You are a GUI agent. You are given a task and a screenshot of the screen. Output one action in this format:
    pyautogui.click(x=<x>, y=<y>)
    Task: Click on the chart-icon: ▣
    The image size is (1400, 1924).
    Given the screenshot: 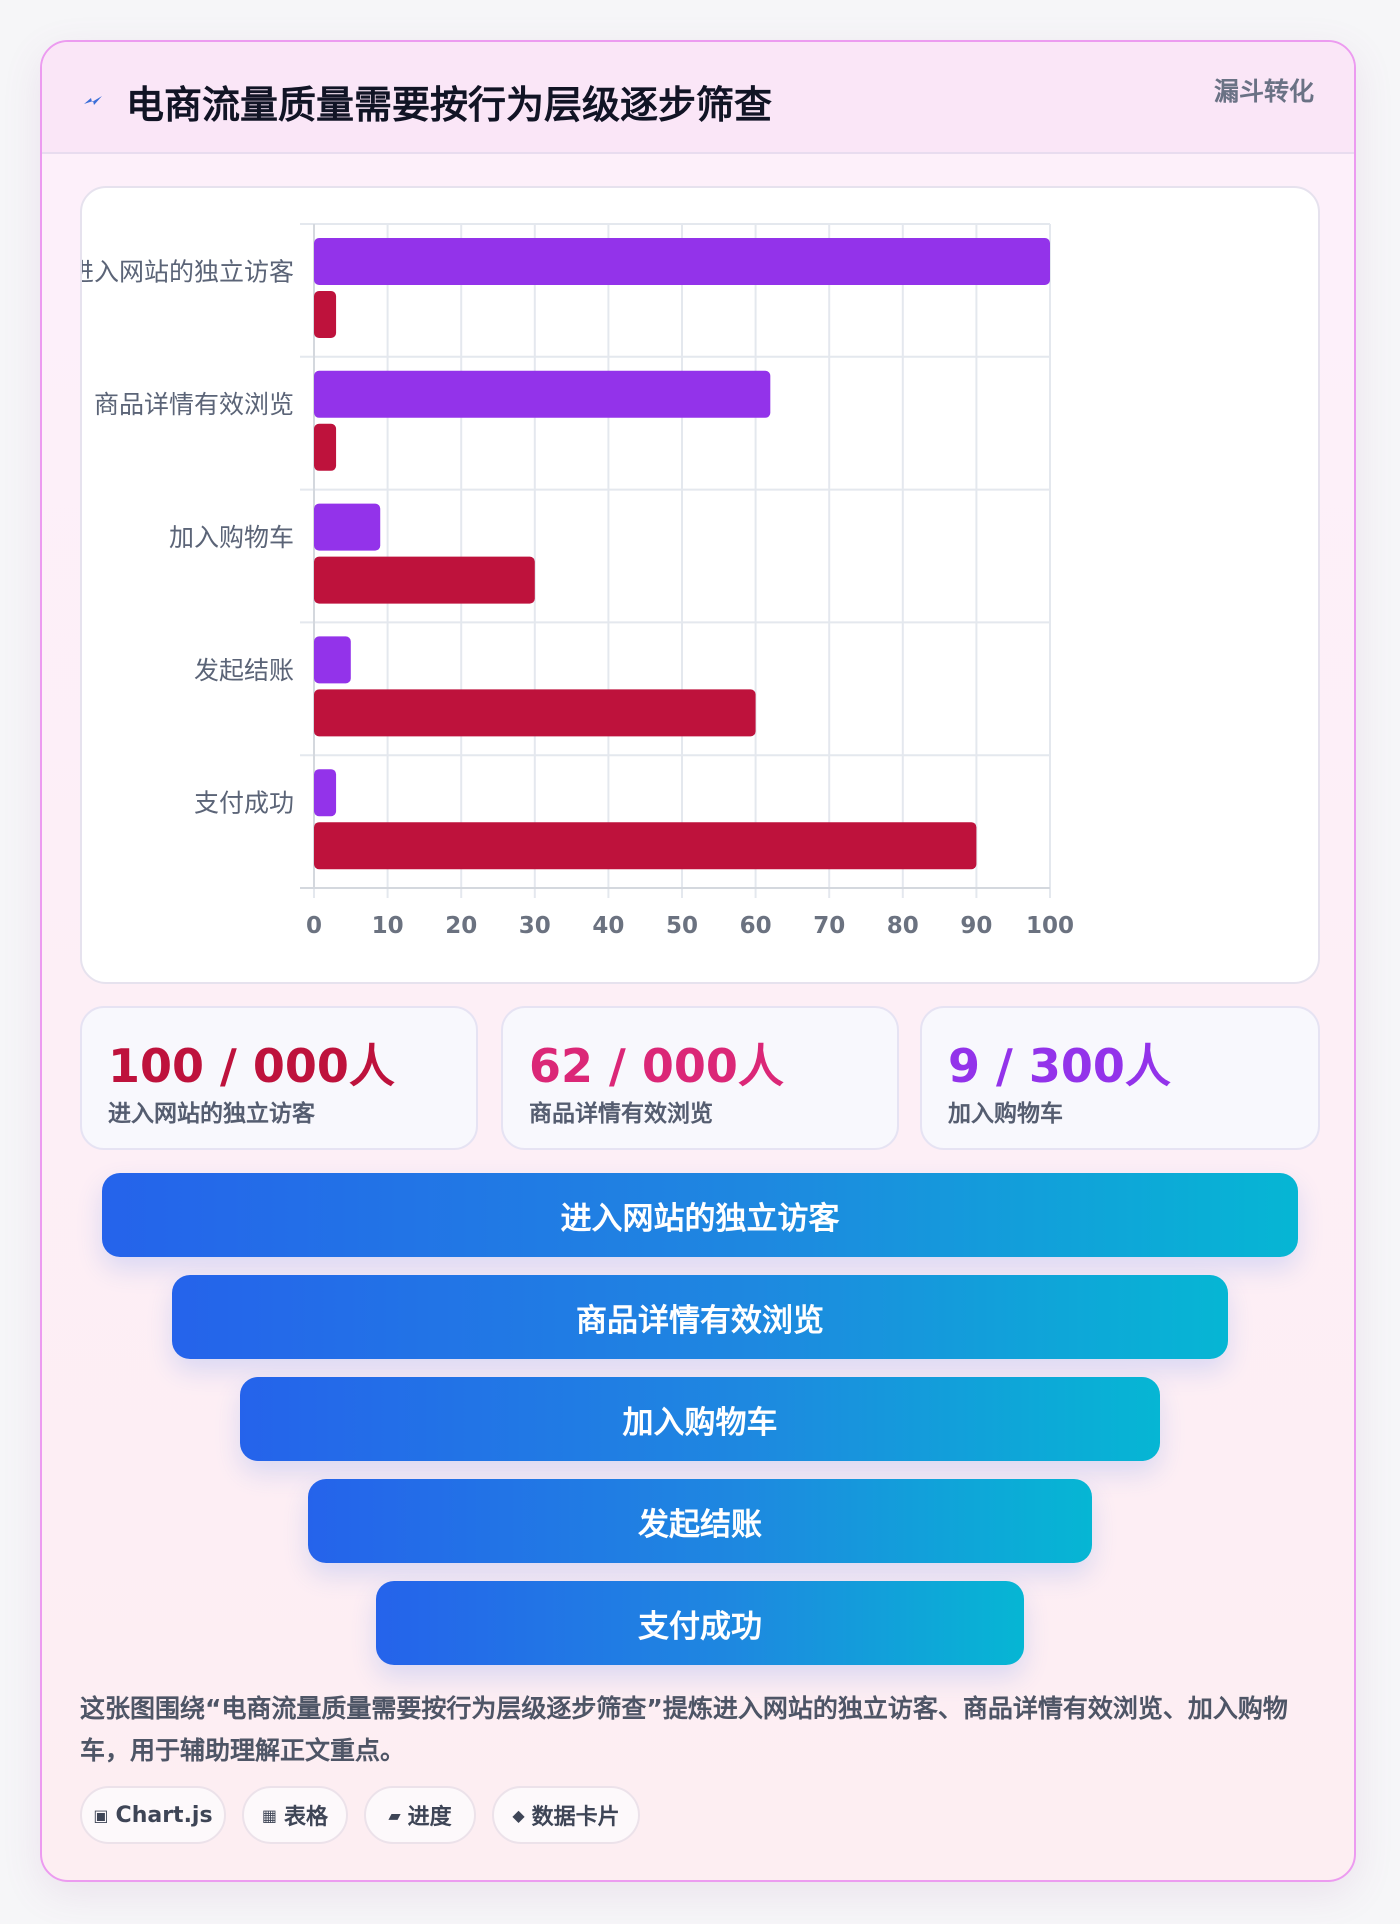 What is the action you would take?
    pyautogui.click(x=101, y=1815)
    